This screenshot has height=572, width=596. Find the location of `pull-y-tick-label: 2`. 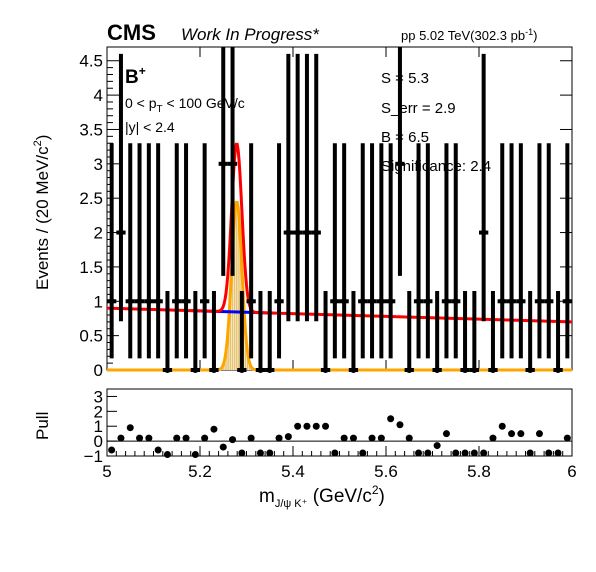

pull-y-tick-label: 2 is located at coordinates (98, 411).